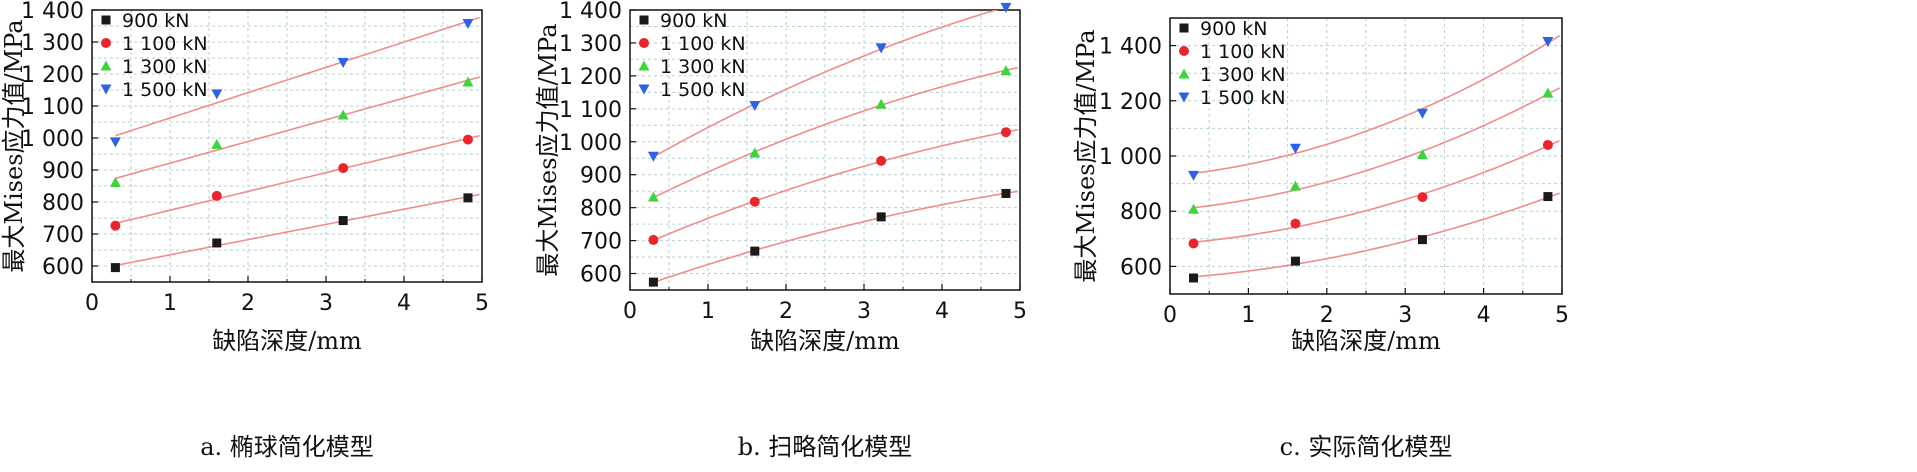  What do you see at coordinates (786, 311) in the screenshot?
I see `x-tick-label: 2` at bounding box center [786, 311].